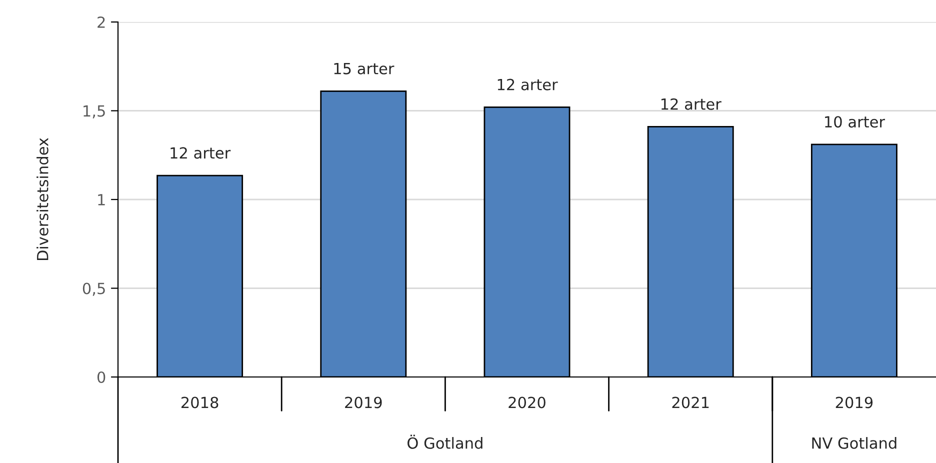 This screenshot has width=936, height=463. Describe the element at coordinates (855, 122) in the screenshot. I see `annotation: 10 arter` at that location.